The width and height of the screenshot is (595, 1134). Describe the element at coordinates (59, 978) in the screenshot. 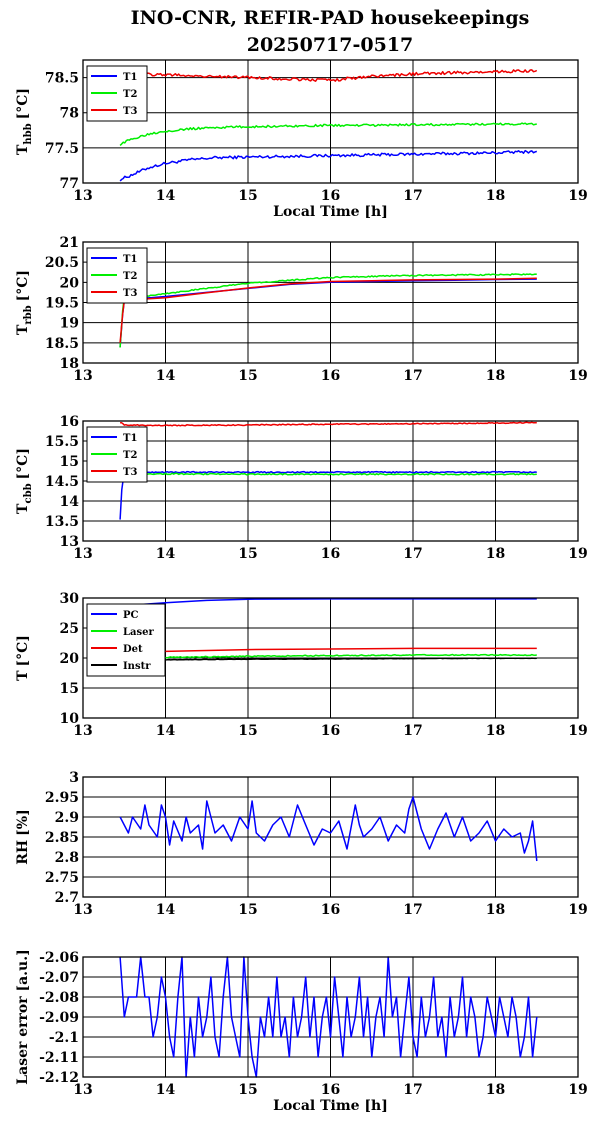

I see `y-tick-label: -2.07` at that location.